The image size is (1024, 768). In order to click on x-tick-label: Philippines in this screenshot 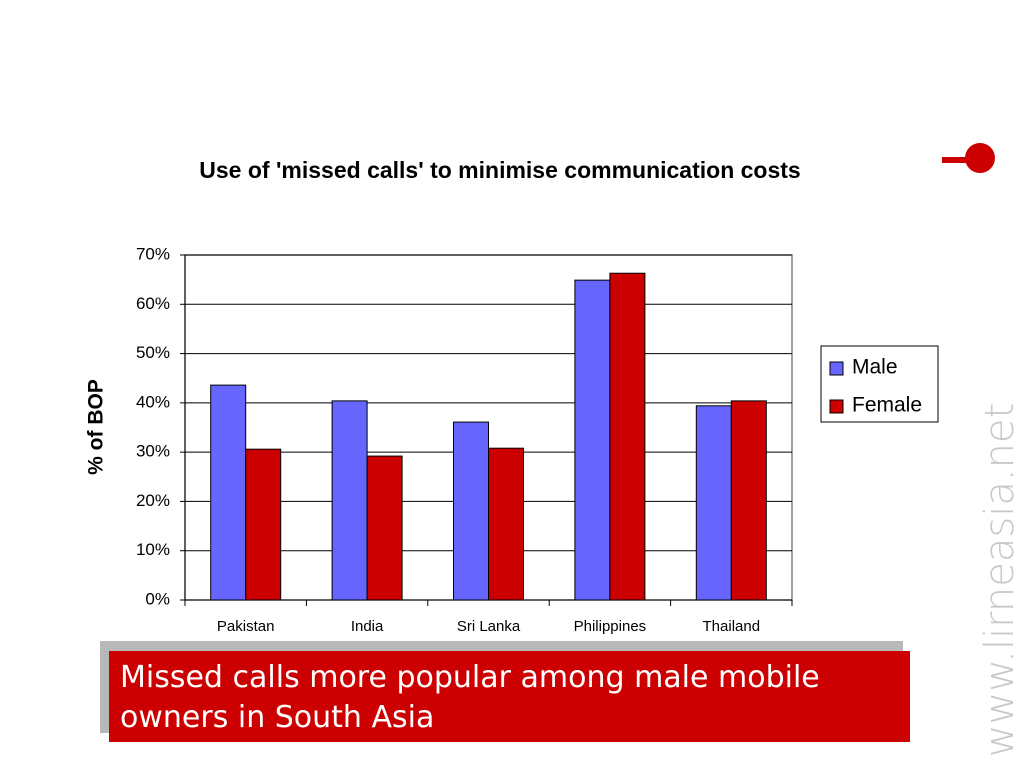, I will do `click(610, 626)`.